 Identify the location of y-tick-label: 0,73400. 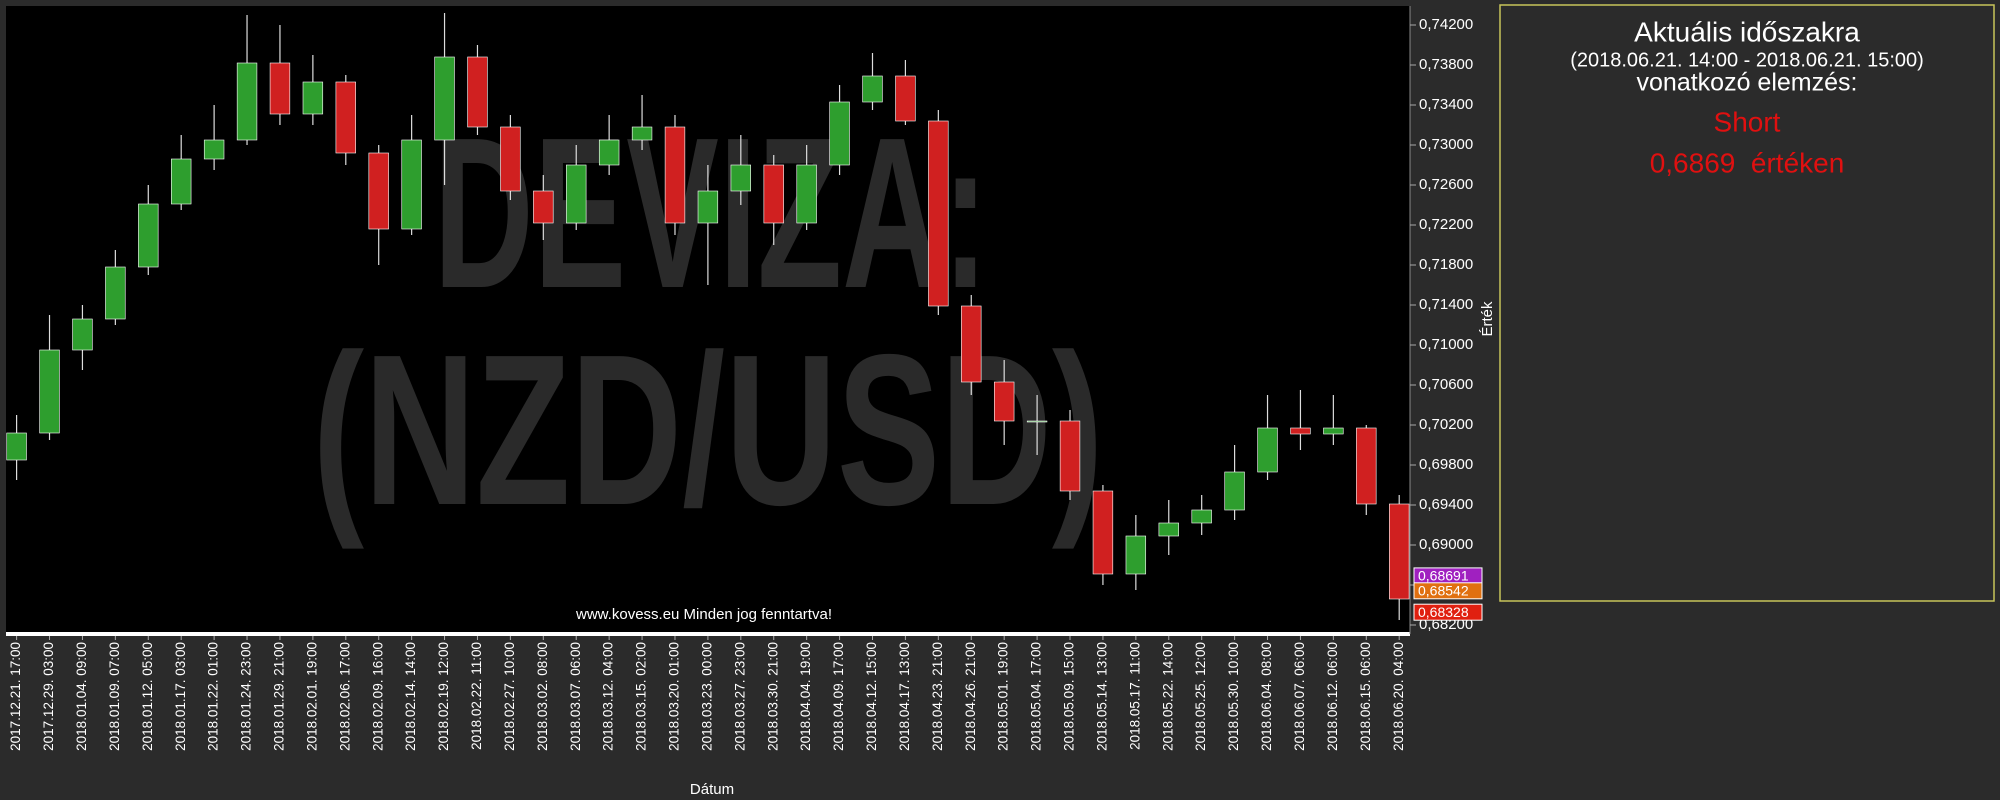
(1446, 104).